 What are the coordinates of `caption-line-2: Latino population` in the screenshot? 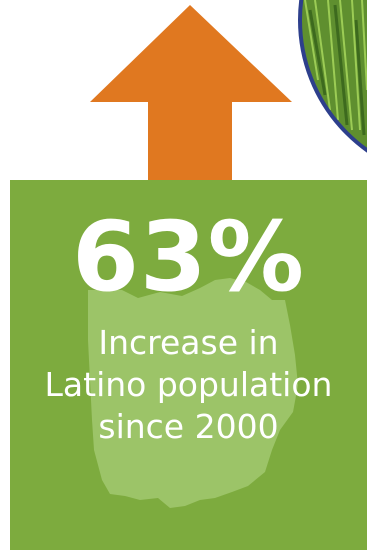 It's located at (188, 384).